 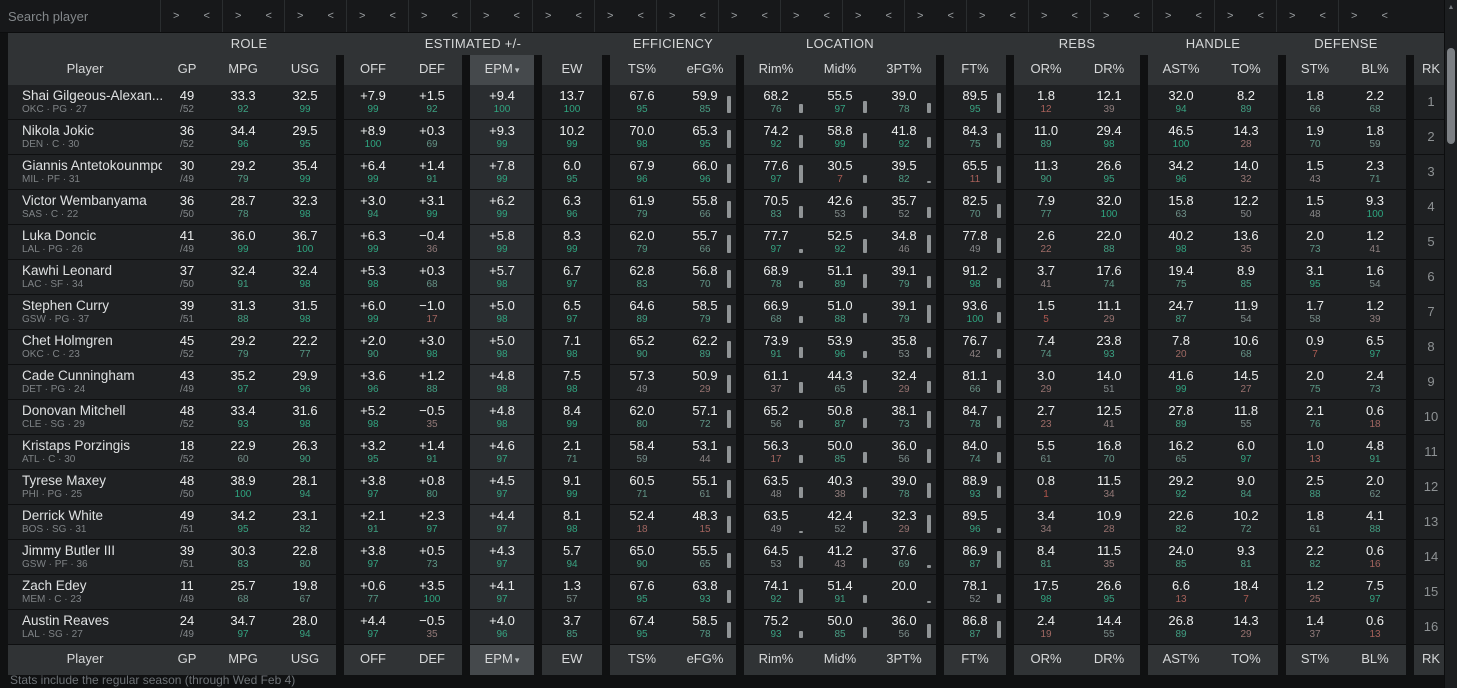 I want to click on column-header-to-footer: TO%, so click(x=1246, y=660).